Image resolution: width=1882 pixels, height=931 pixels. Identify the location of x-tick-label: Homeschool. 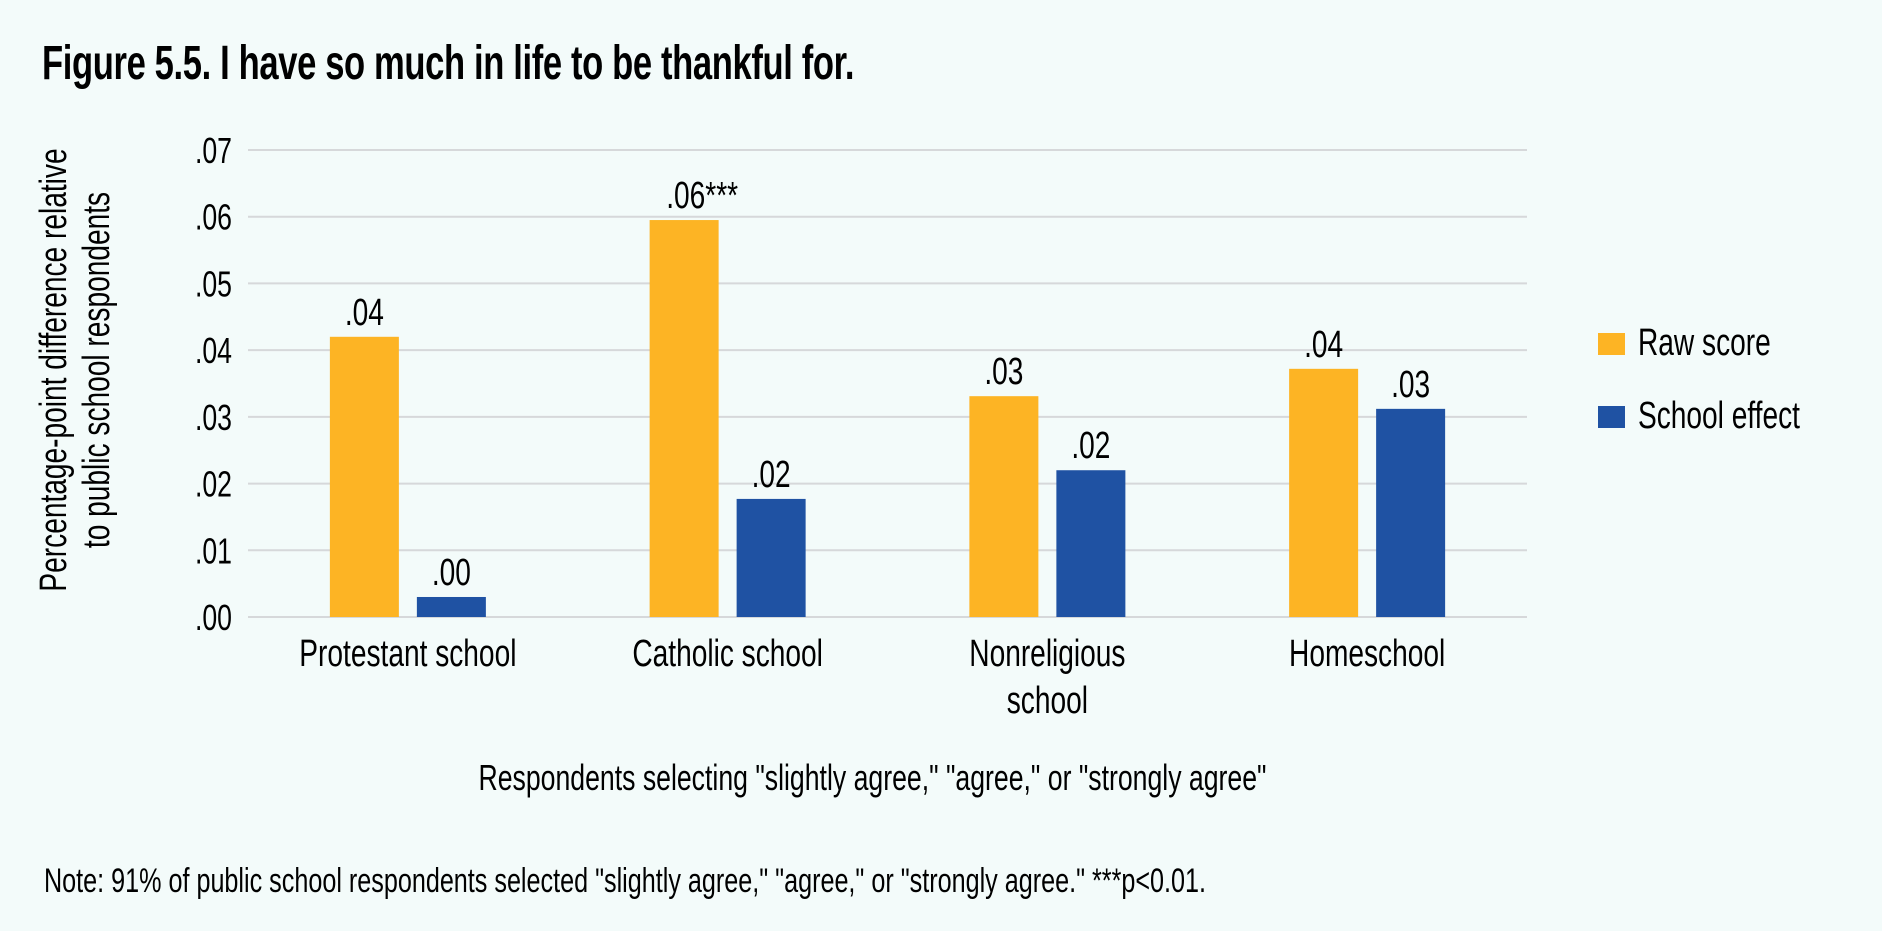
(1367, 654).